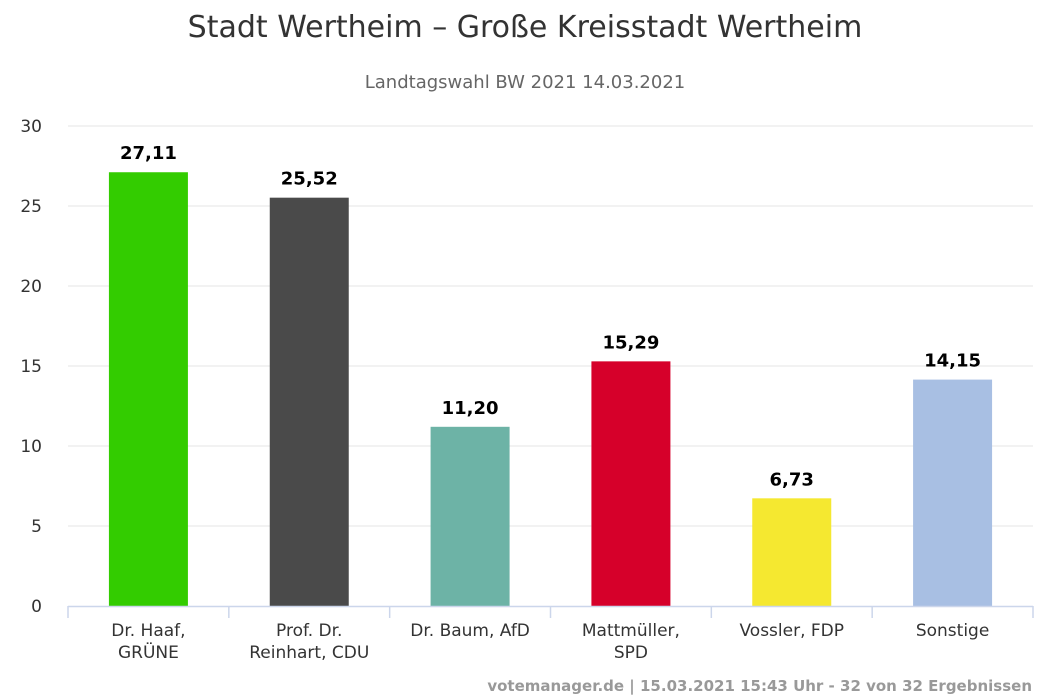 This screenshot has width=1050, height=700. What do you see at coordinates (952, 361) in the screenshot?
I see `data-label: 14,15` at bounding box center [952, 361].